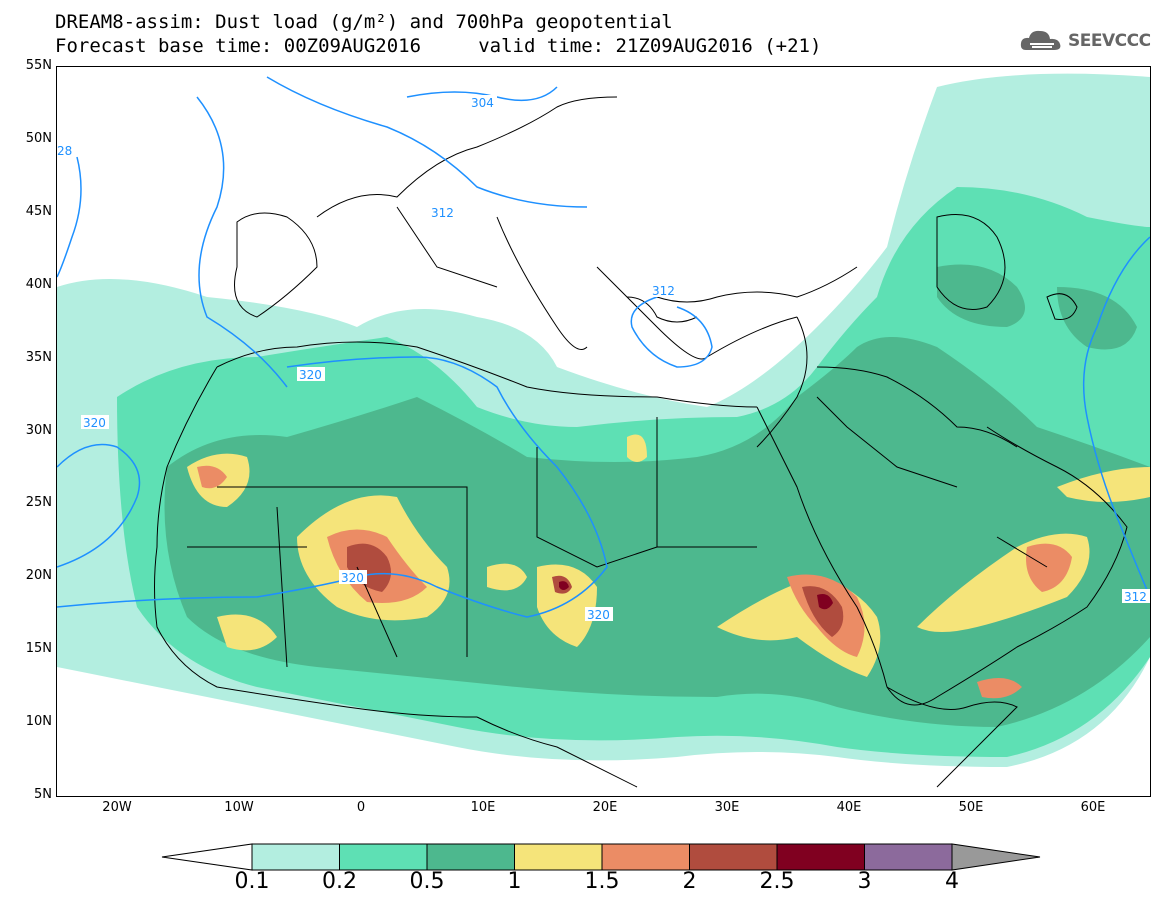 The height and width of the screenshot is (907, 1165). Describe the element at coordinates (38, 430) in the screenshot. I see `lat-tick-label: 30N` at that location.